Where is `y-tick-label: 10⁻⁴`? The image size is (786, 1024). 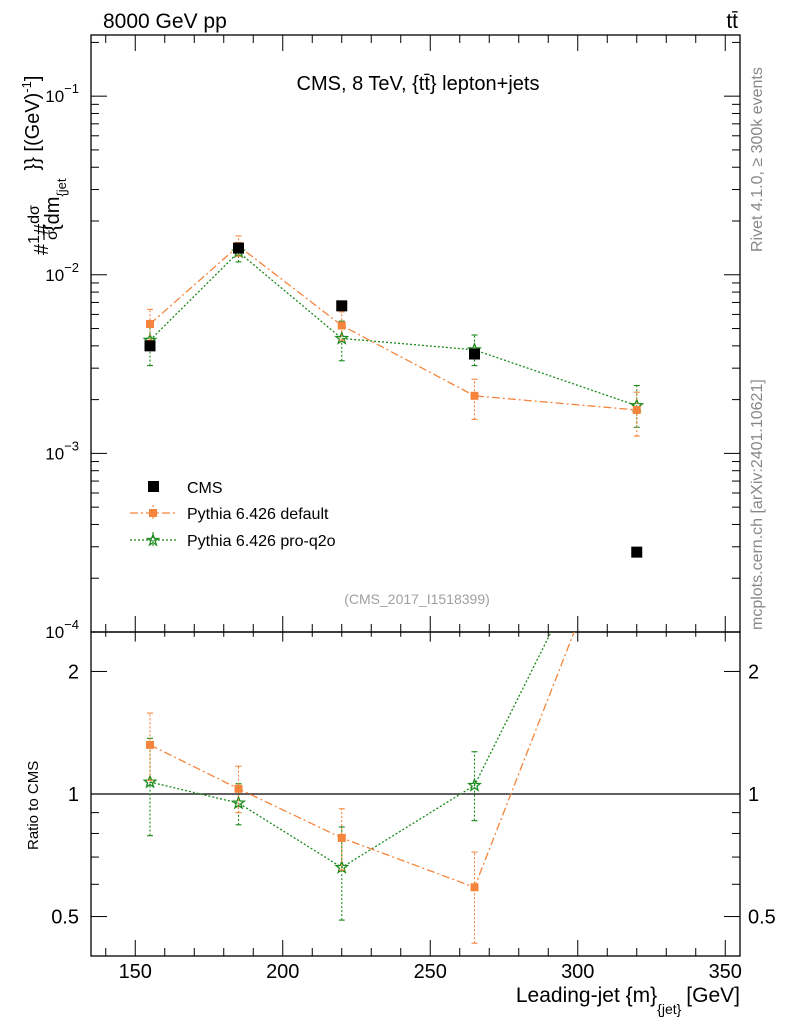
y-tick-label: 10⁻⁴ is located at coordinates (62, 629).